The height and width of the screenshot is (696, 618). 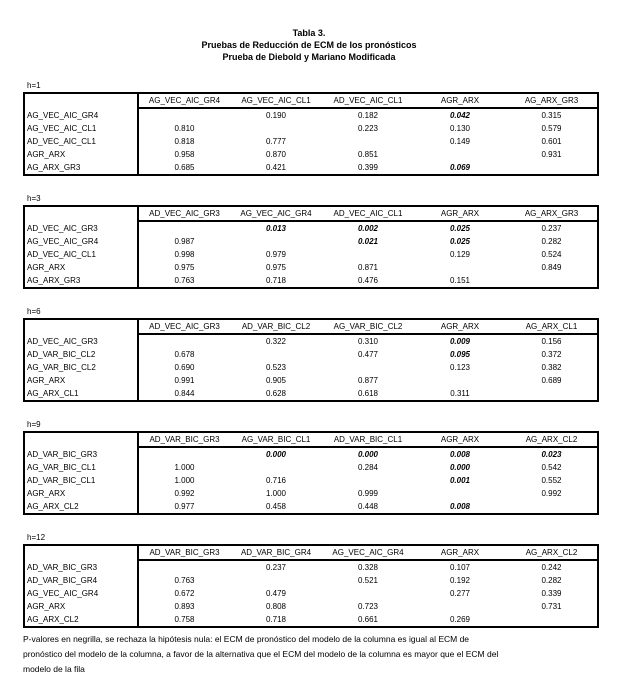 I want to click on table-row: AD_VEC_AIC_CL1 0.998 0.979 0.129 0.524, so click(x=311, y=254).